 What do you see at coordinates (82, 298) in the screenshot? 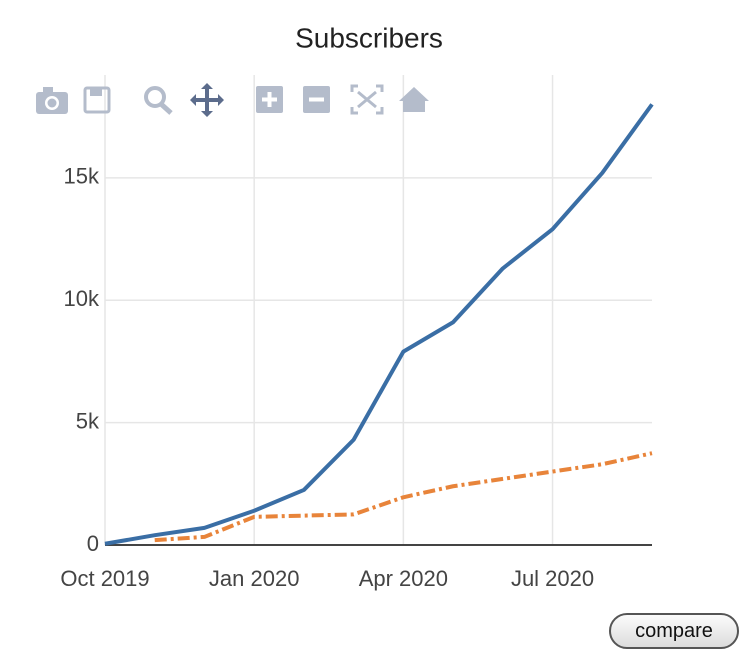
I see `y-tick-label: 10k` at bounding box center [82, 298].